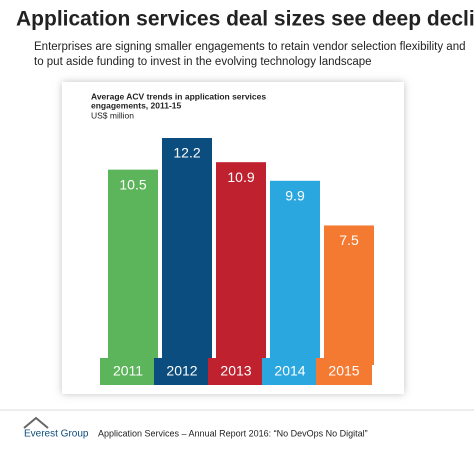 The width and height of the screenshot is (474, 456). Describe the element at coordinates (56, 434) in the screenshot. I see `logo: Everest Group` at that location.